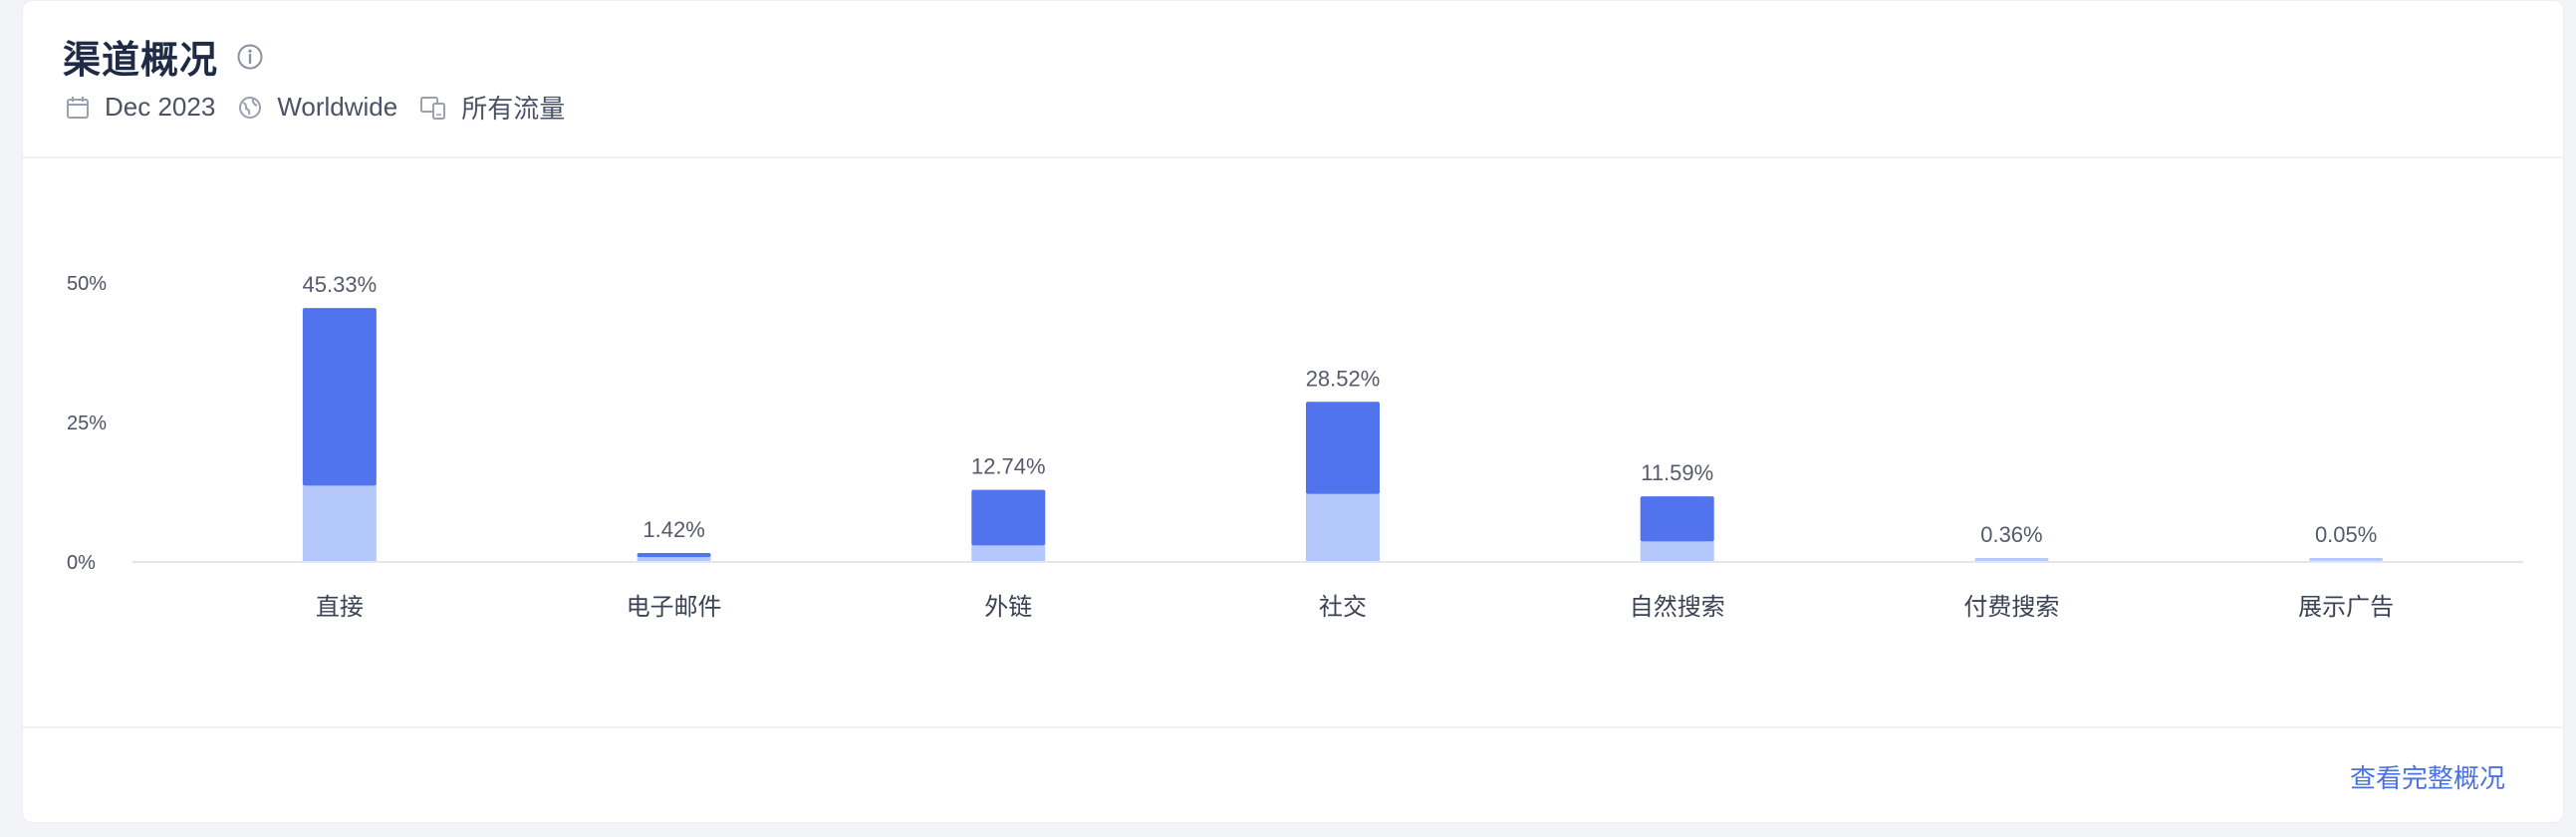 This screenshot has width=2576, height=837. Describe the element at coordinates (2346, 534) in the screenshot. I see `bar-value-label: 0.05%` at that location.